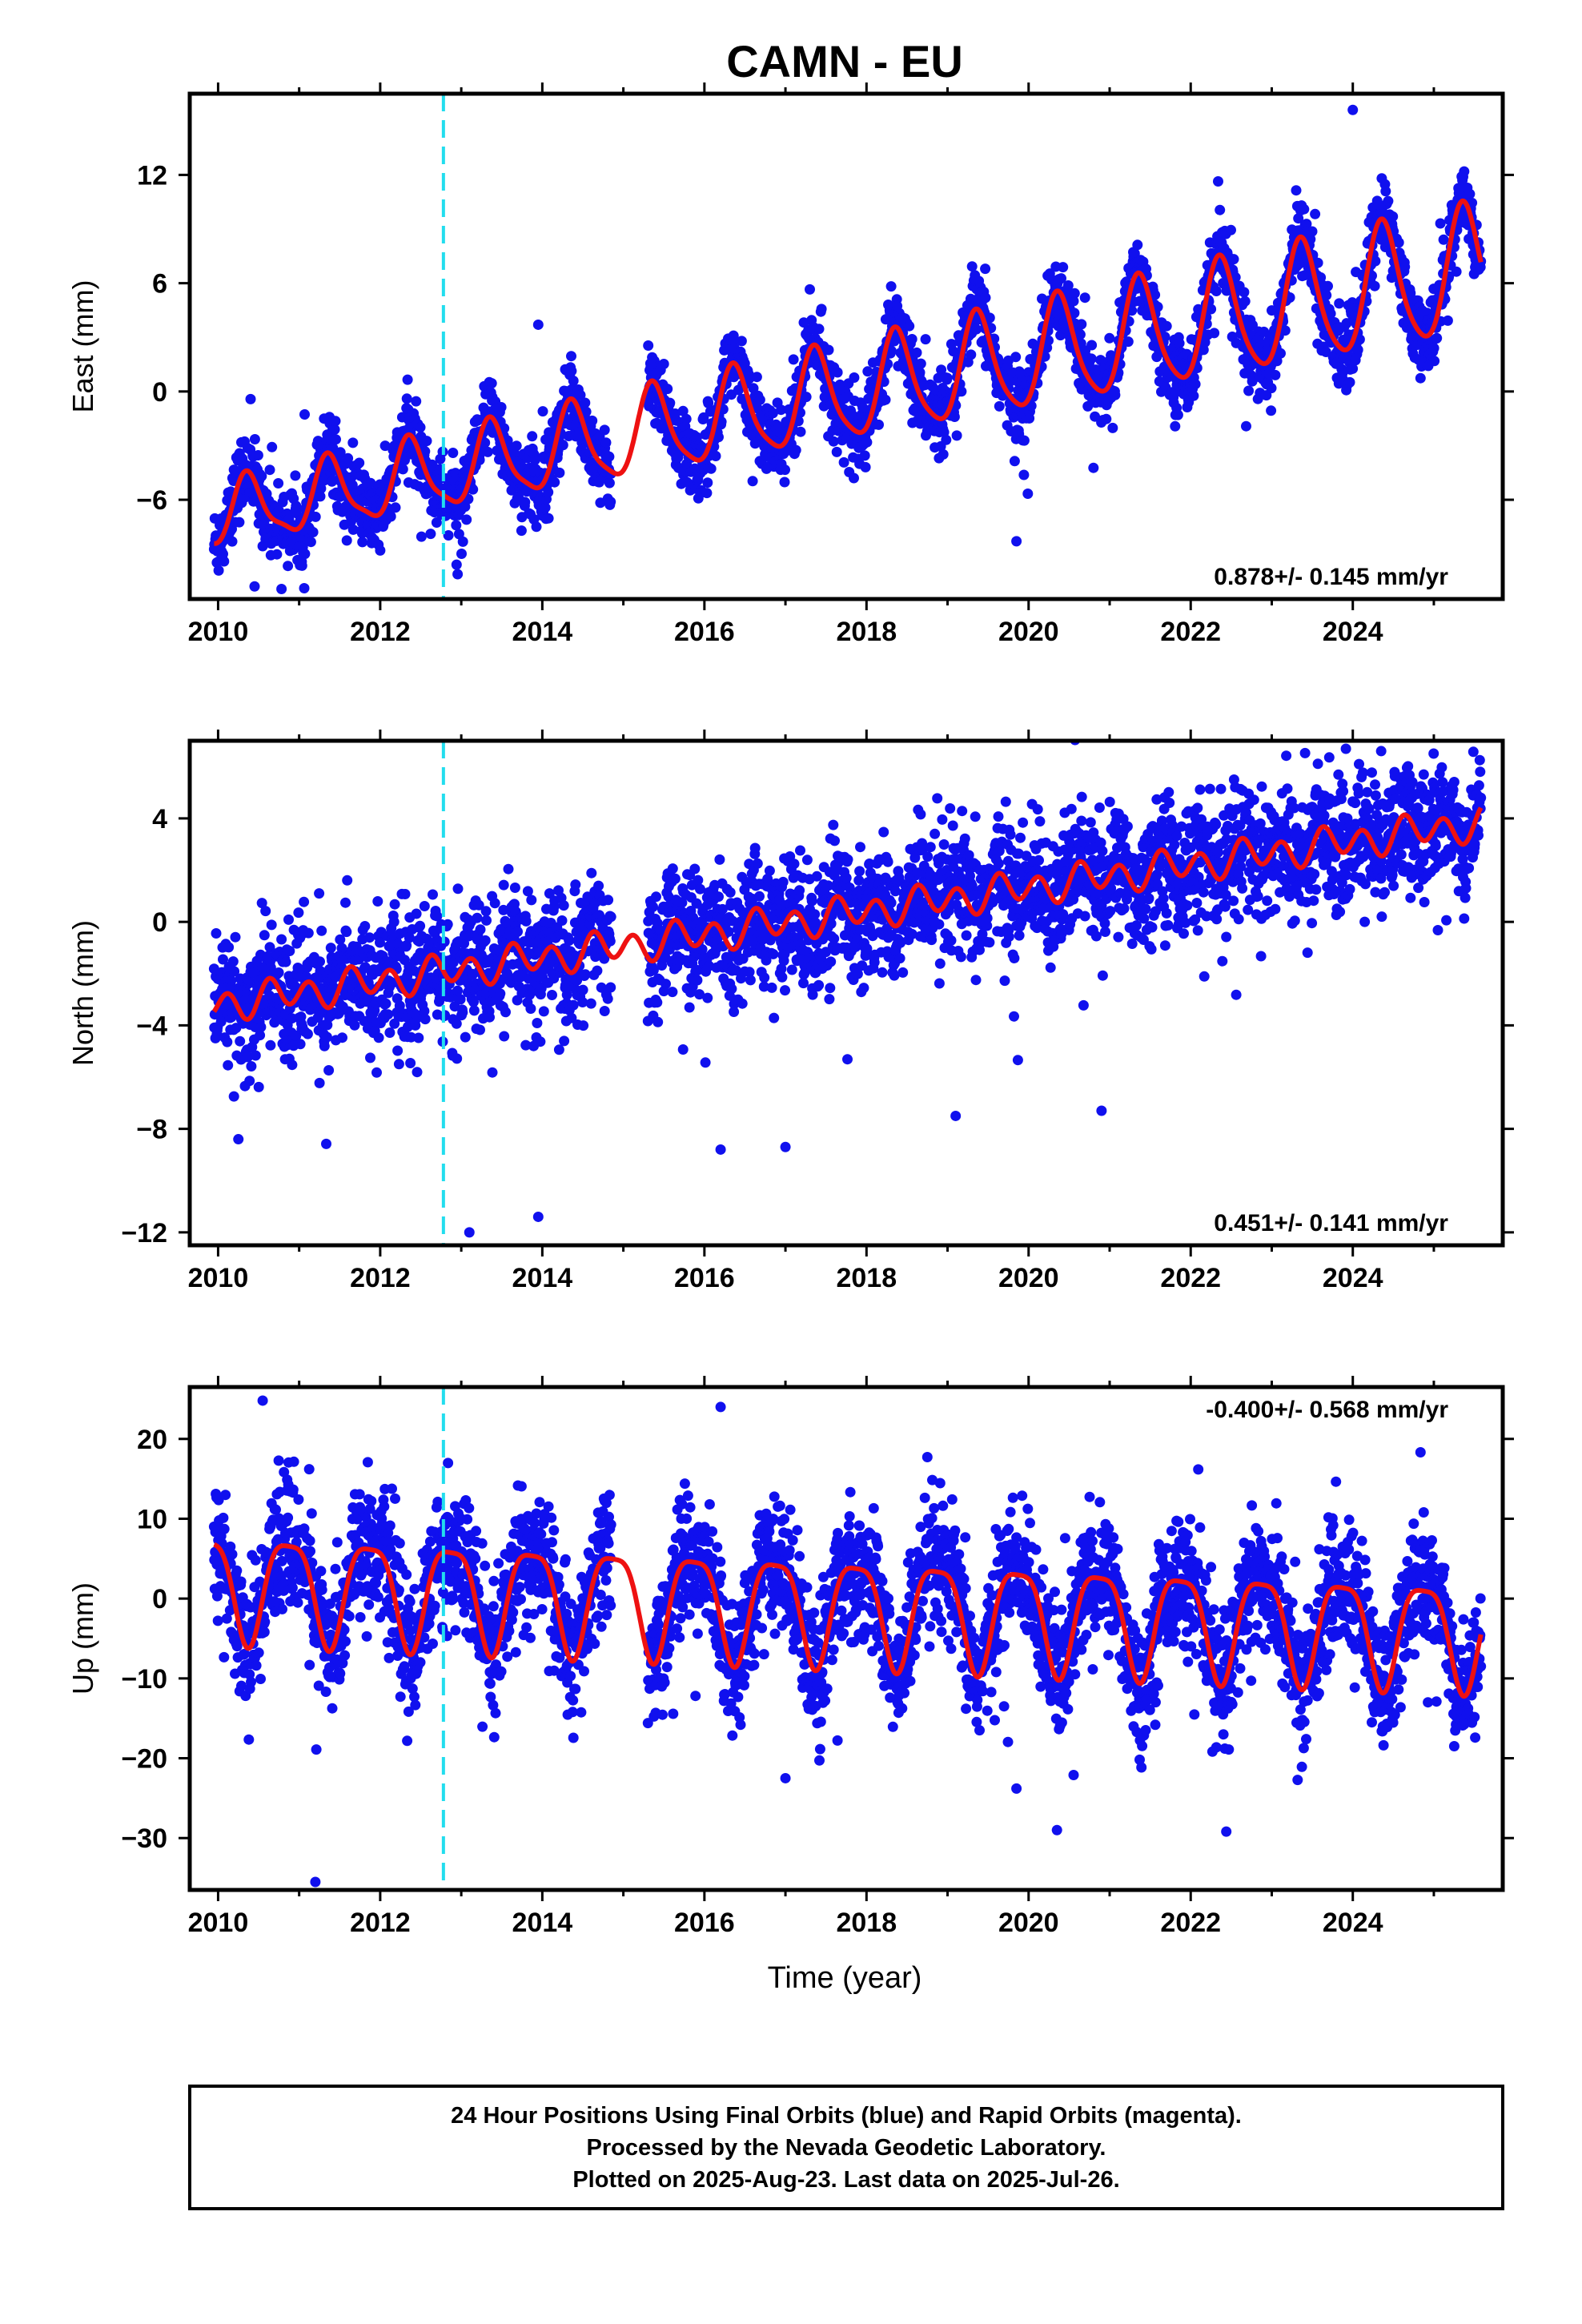 This screenshot has height=2324, width=1582. Describe the element at coordinates (1353, 632) in the screenshot. I see `x-tick-label: 2024` at that location.